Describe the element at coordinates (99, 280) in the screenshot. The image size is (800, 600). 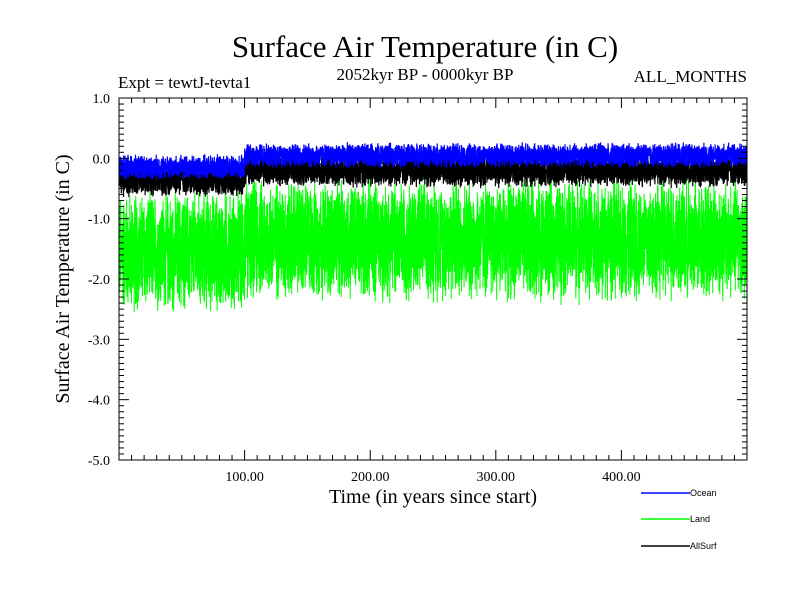
I see `y-tick-label: -2.0` at that location.